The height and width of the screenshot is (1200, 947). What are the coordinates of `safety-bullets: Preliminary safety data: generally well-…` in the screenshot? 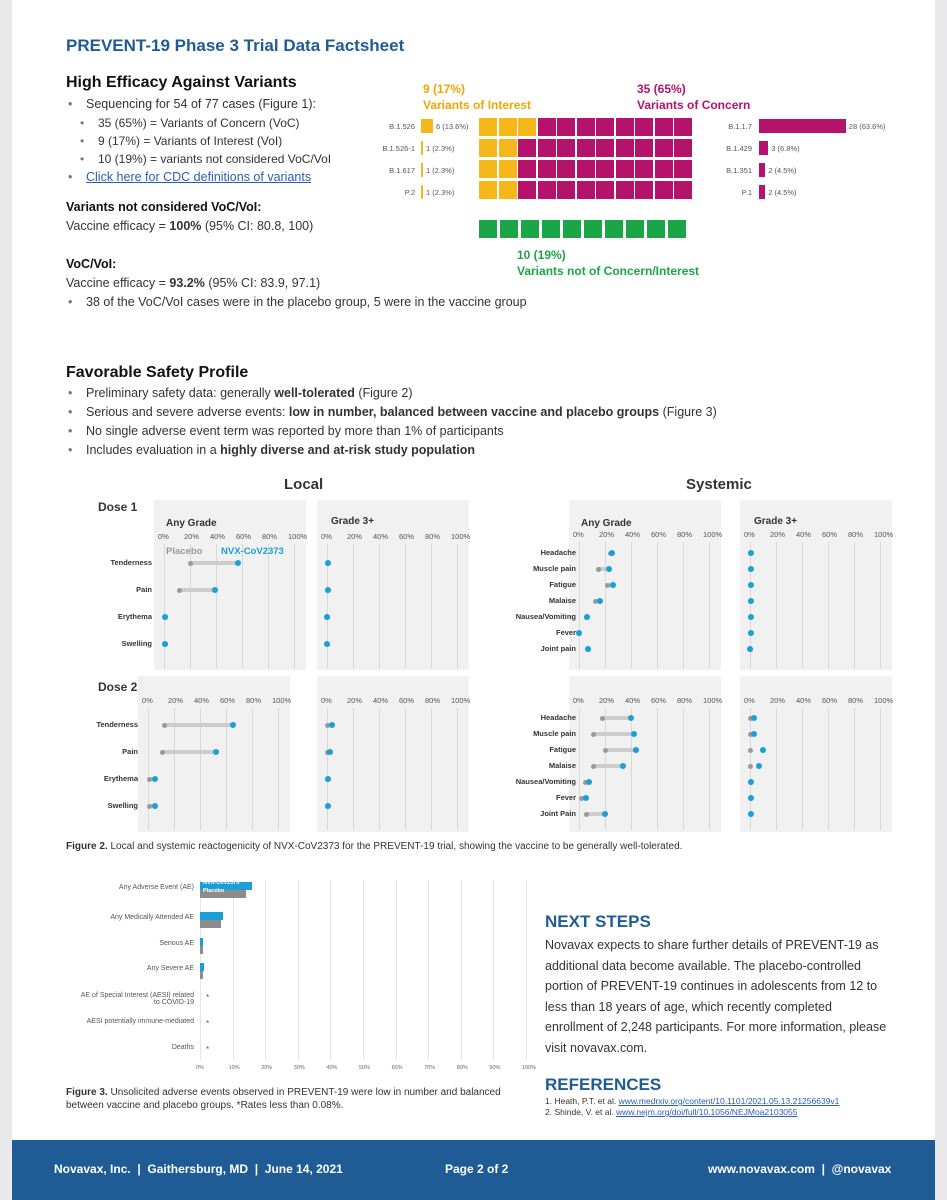 It's located at (476, 422).